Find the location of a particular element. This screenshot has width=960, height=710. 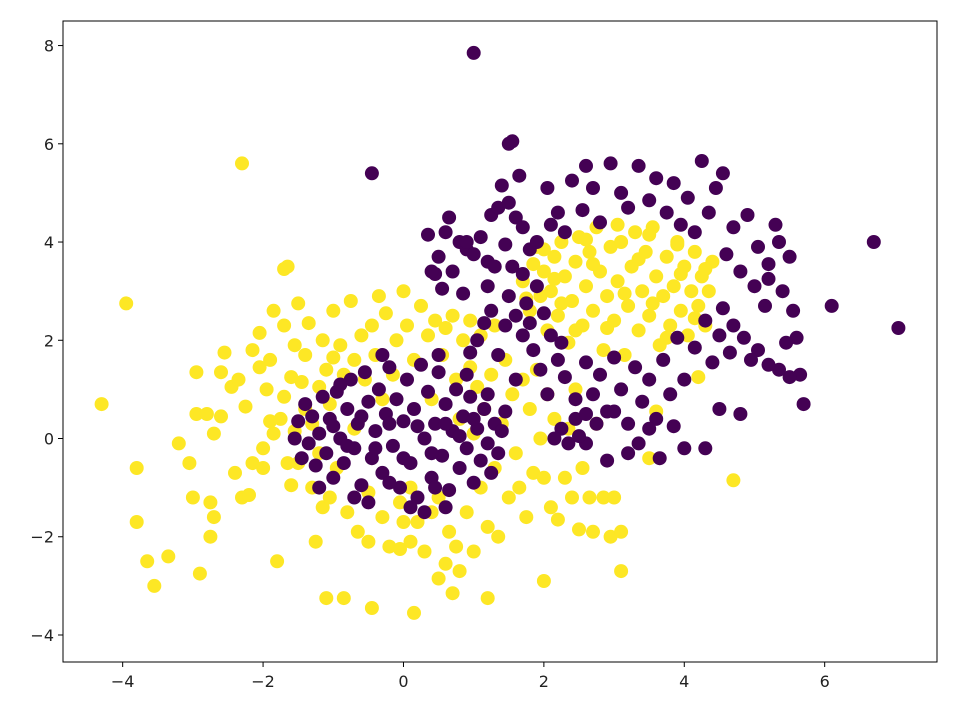

y-axis-ticks: −4 −2 0 2 4 6 8 is located at coordinates (46, 341).